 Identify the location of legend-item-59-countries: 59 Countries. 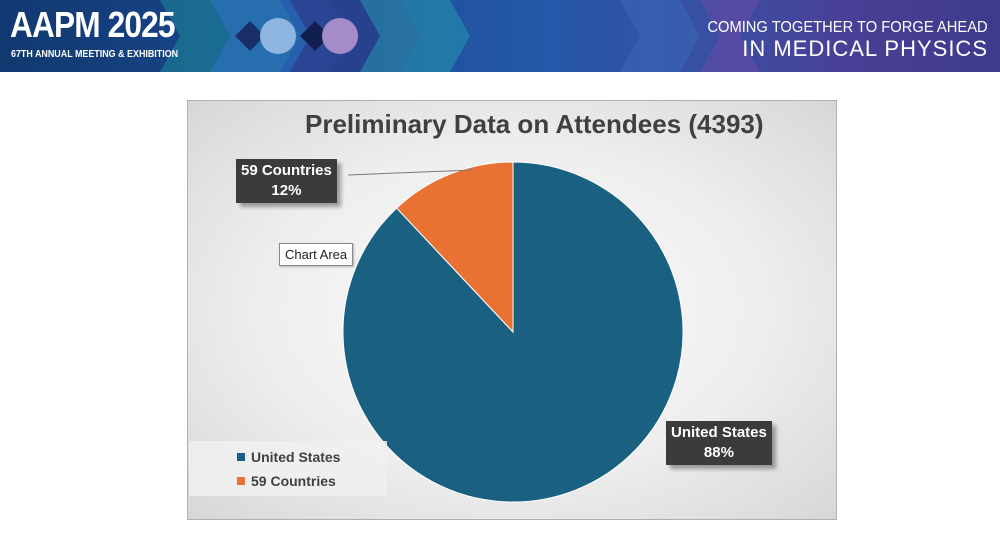
(288, 481).